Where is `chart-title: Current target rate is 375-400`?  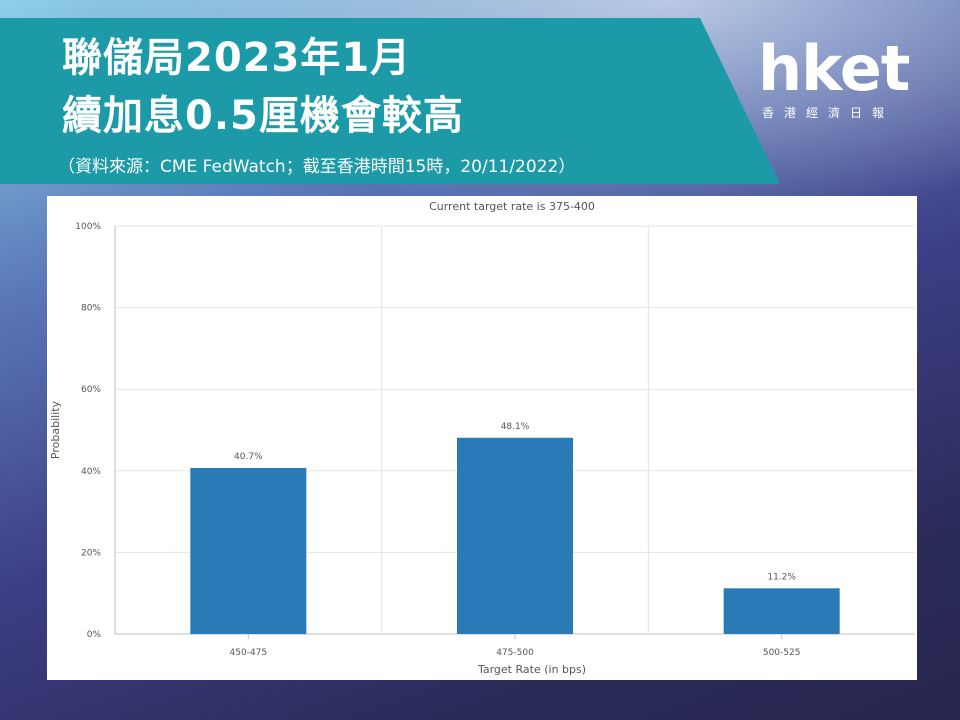 chart-title: Current target rate is 375-400 is located at coordinates (512, 206).